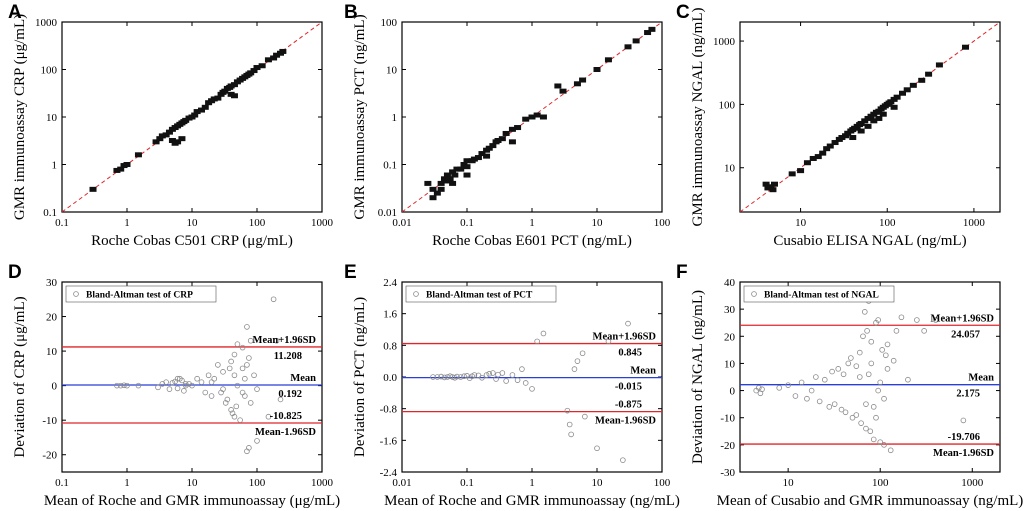 The image size is (1024, 511). I want to click on y-axis-label: Deviation of CRP (μg/mL), so click(20, 376).